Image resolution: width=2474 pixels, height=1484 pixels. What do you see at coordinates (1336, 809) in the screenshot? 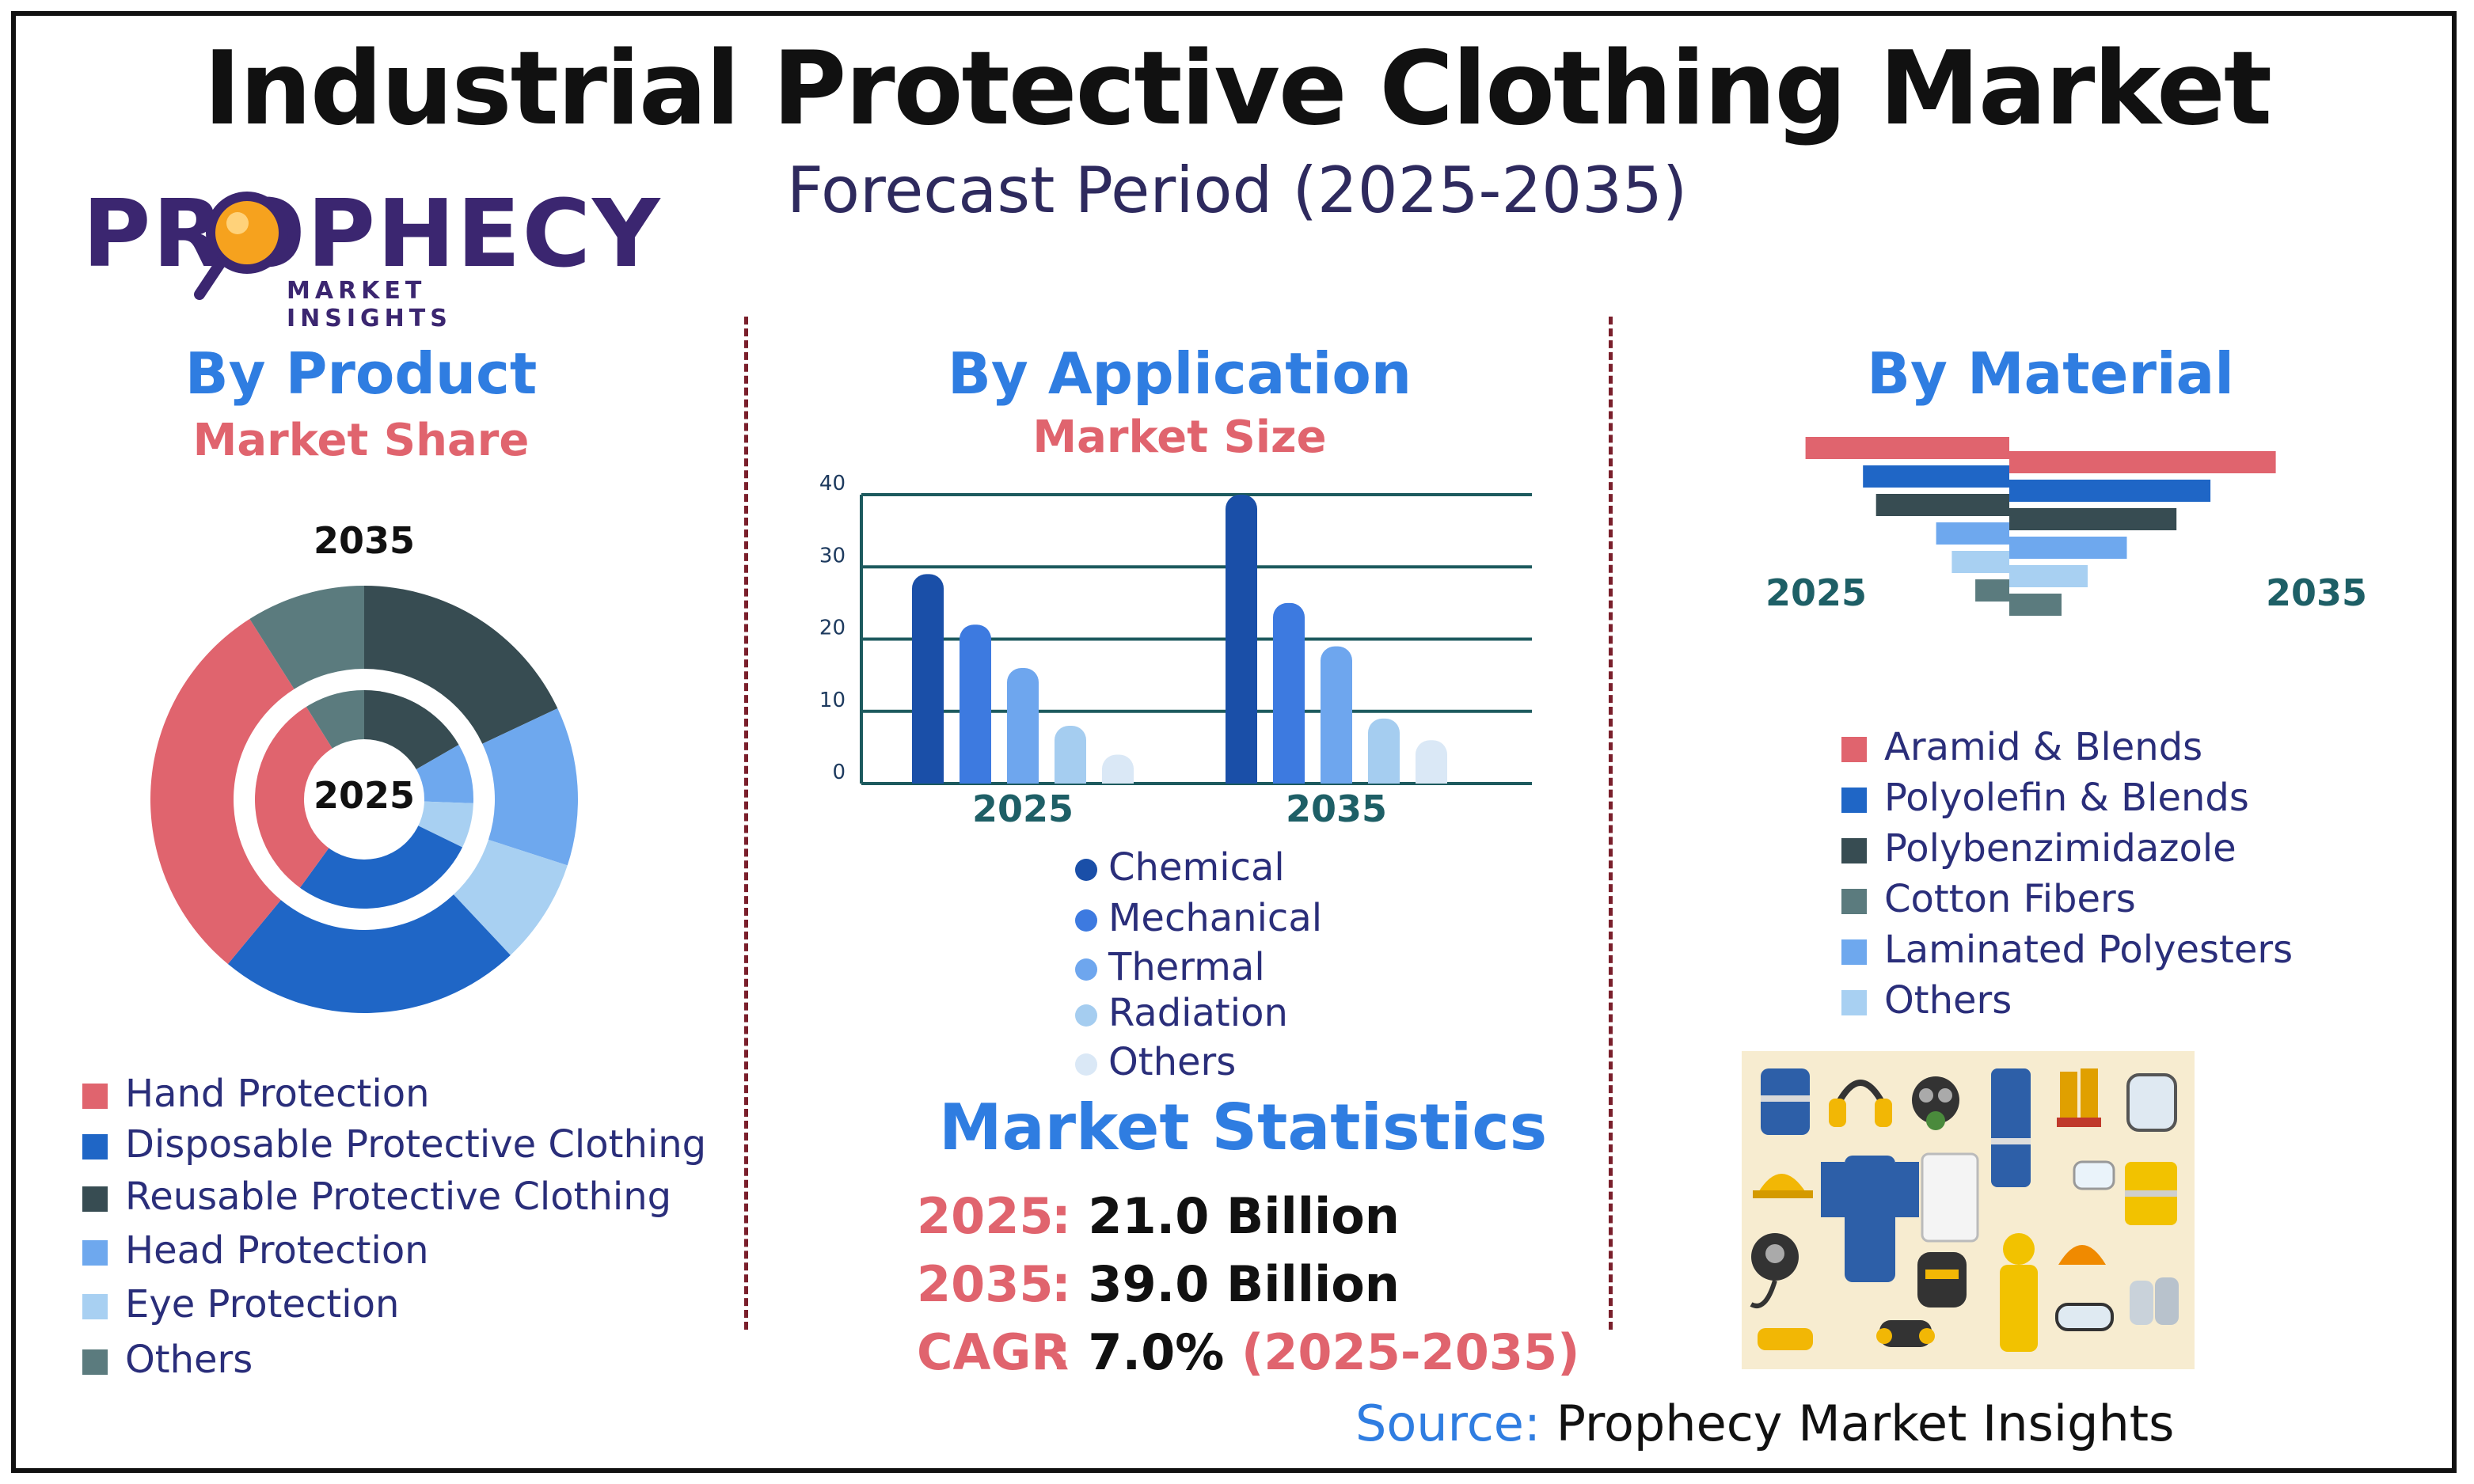
I see `x-tick-label-2035: 2035` at bounding box center [1336, 809].